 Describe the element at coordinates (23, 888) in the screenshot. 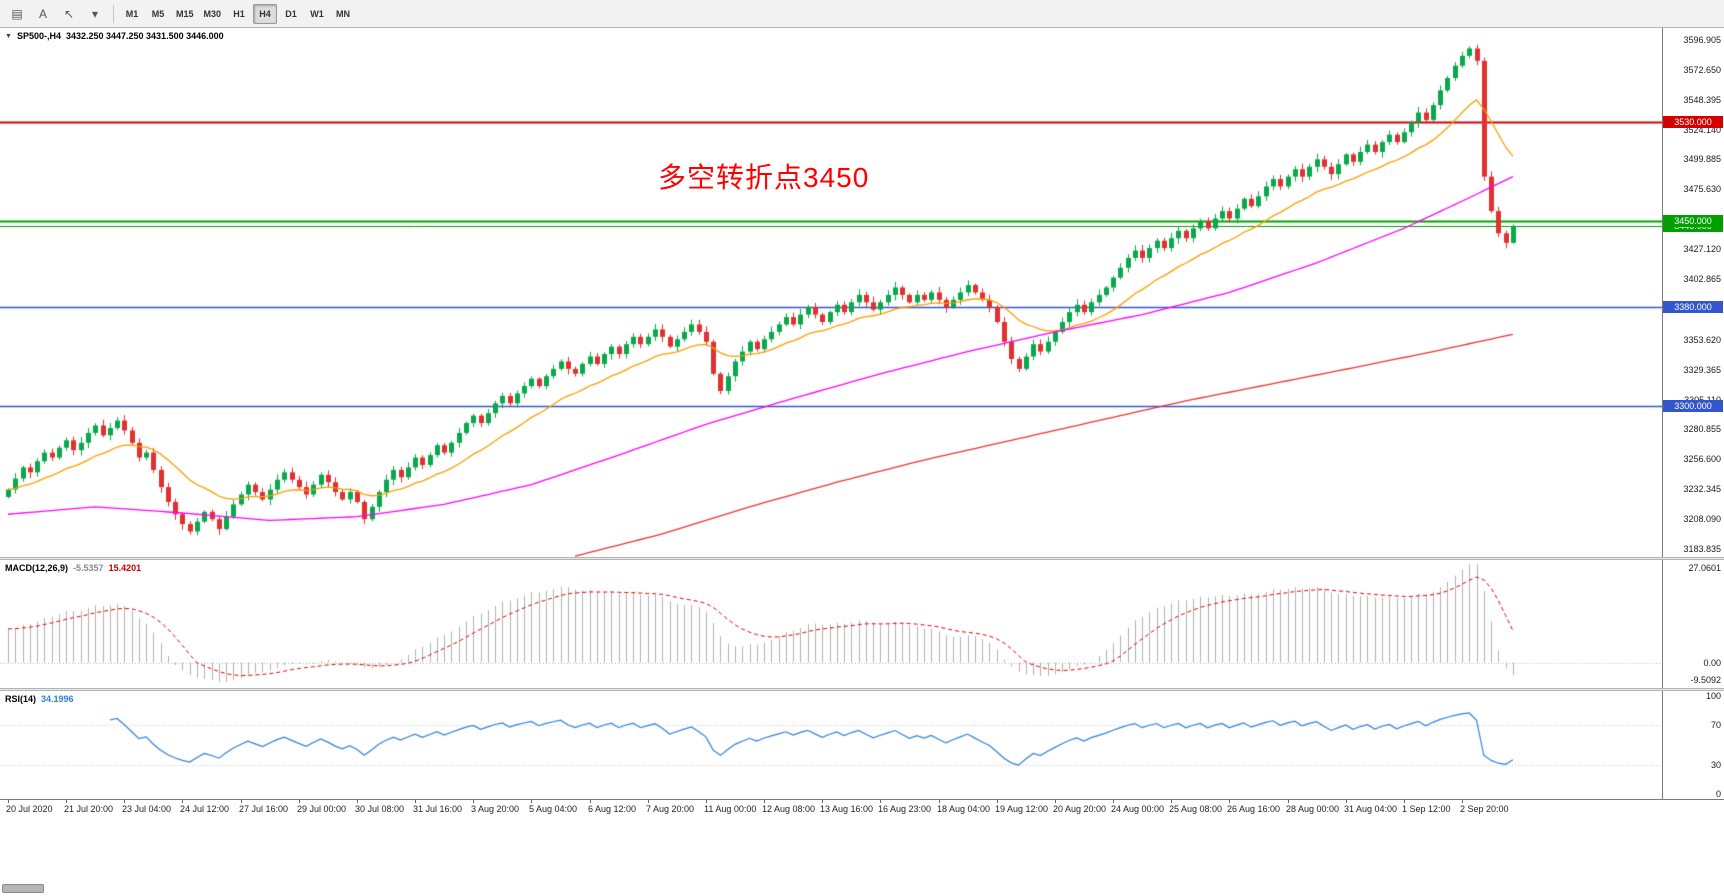

I see `horizontal-scrollbar-thumb` at that location.